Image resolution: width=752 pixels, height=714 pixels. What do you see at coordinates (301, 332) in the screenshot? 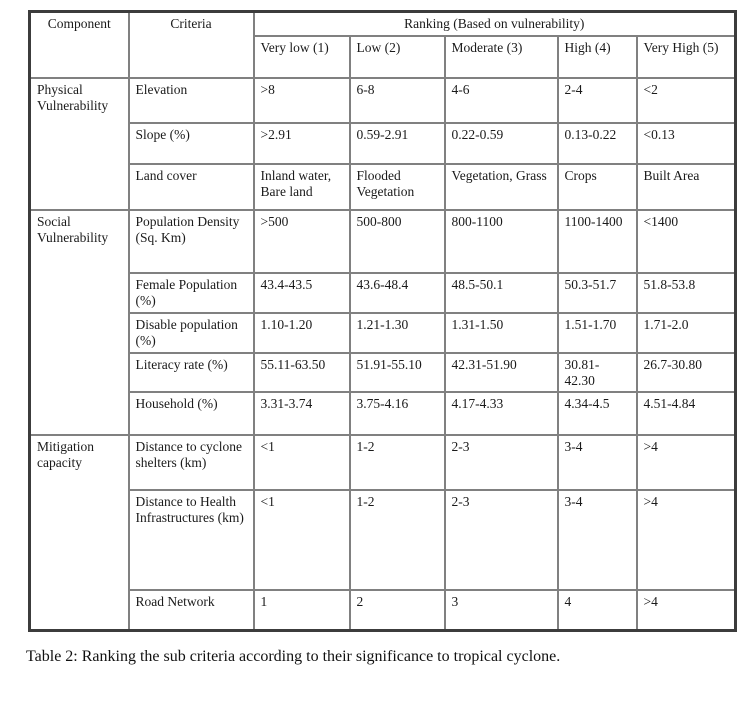
I see `value-cell: 1.10-1.20` at bounding box center [301, 332].